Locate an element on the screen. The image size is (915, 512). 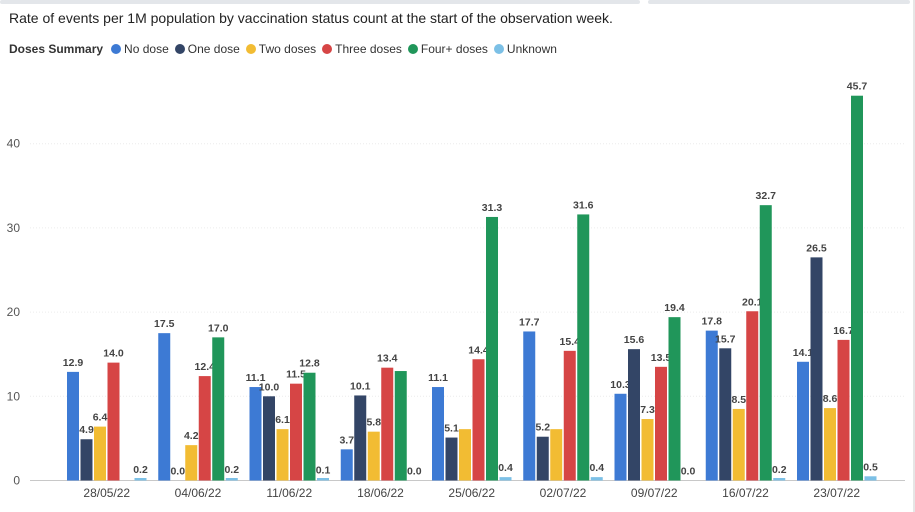
data-label-three-doses: 13.5 is located at coordinates (661, 358).